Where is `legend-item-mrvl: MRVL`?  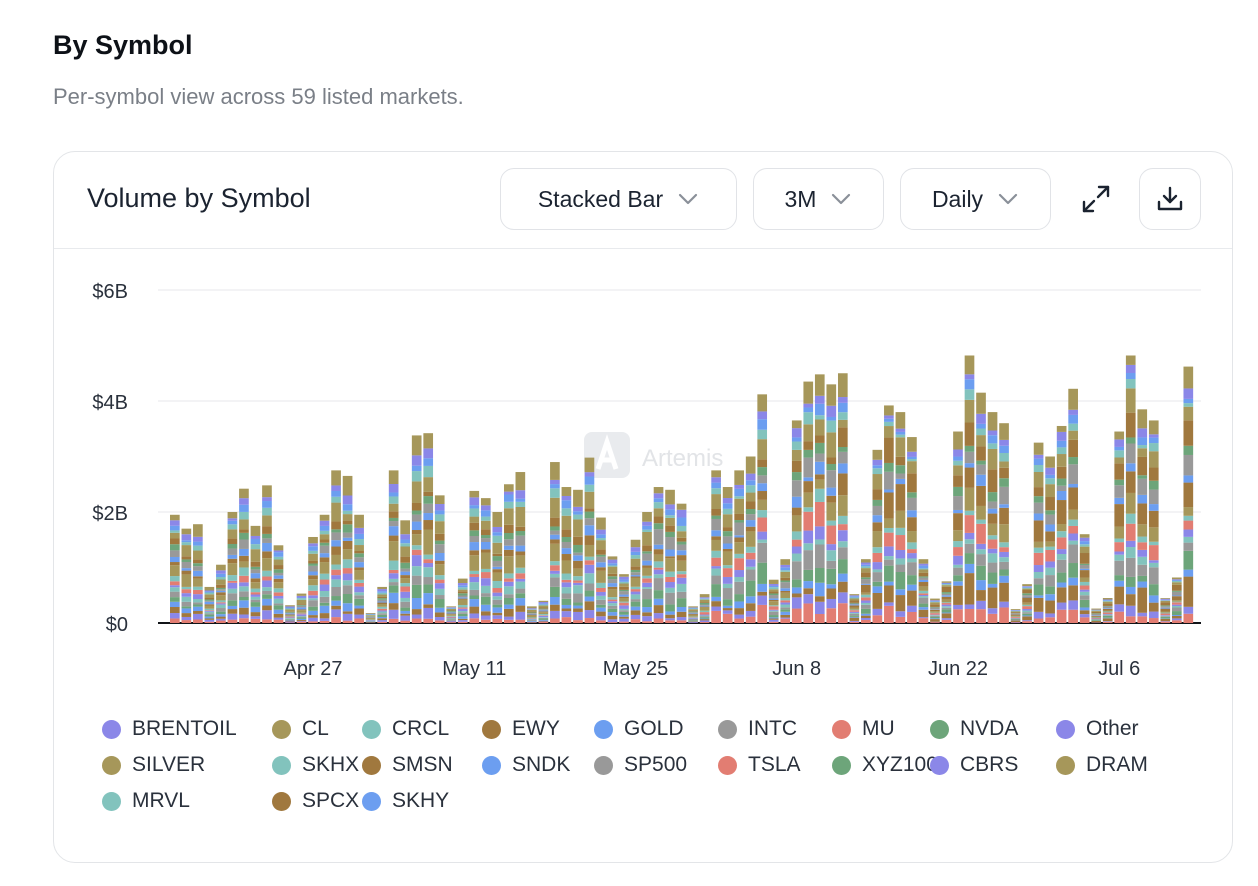
legend-item-mrvl: MRVL is located at coordinates (146, 801).